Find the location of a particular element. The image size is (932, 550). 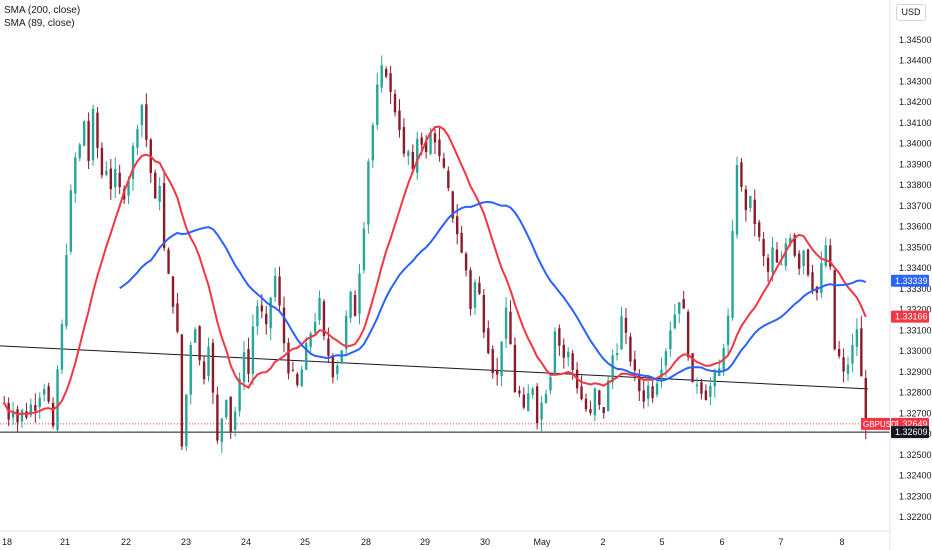

symbol-badge is located at coordinates (875, 423).